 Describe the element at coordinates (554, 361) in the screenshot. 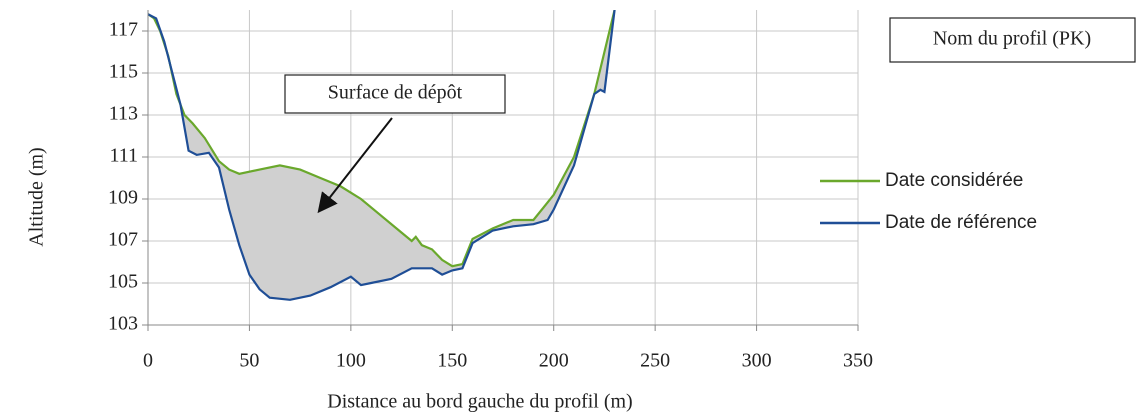

I see `x-tick-label: 200` at that location.